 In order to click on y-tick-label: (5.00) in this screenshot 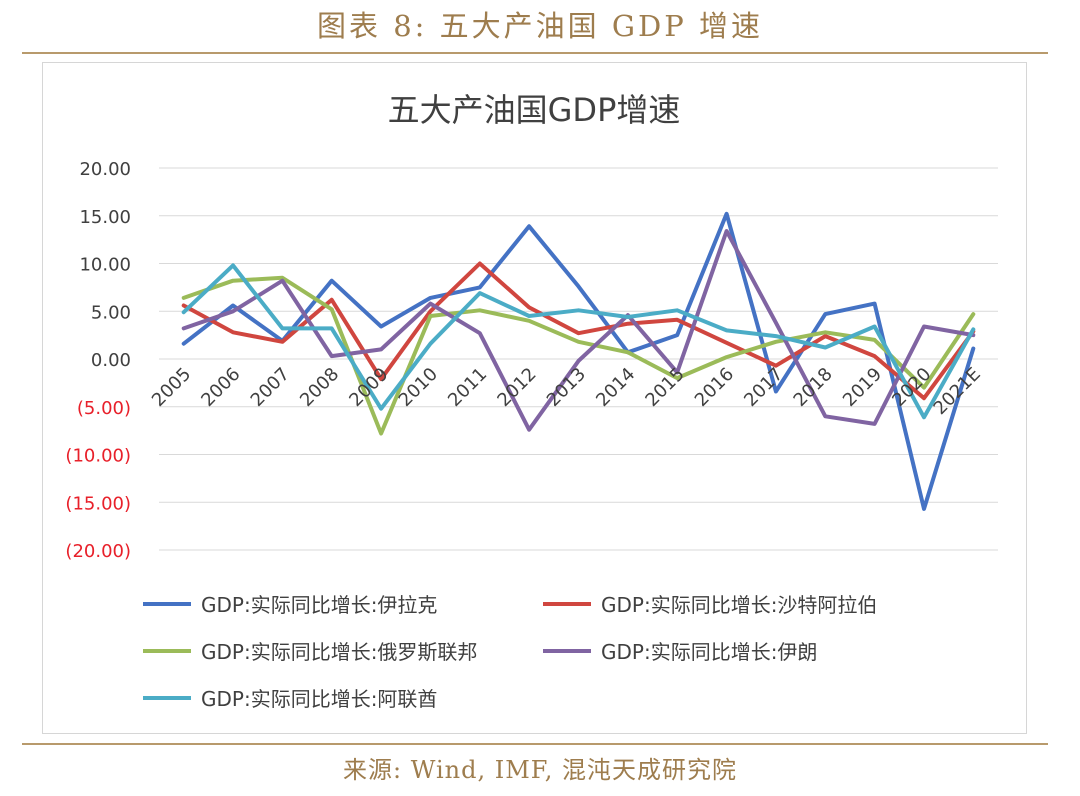, I will do `click(104, 408)`.